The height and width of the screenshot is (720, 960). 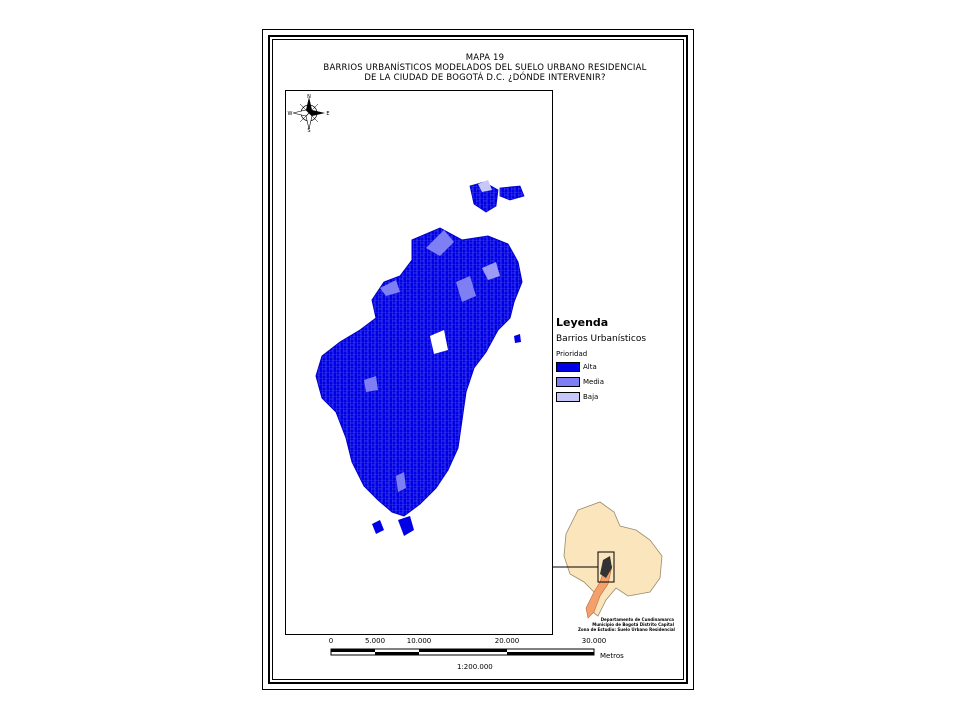 I want to click on legend-swatch-media, so click(x=568, y=382).